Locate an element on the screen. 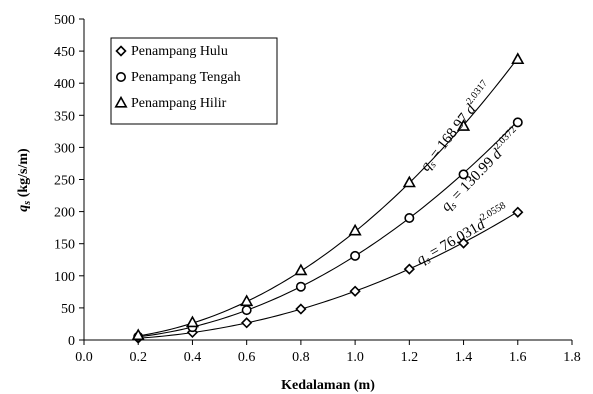 This screenshot has width=593, height=394. equation-hilir-coef: = 168.97 is located at coordinates (450, 137).